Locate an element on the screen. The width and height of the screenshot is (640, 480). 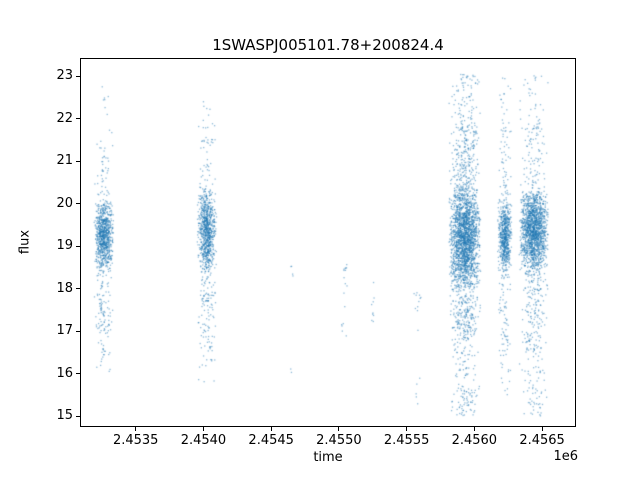
y-axis-label: flux is located at coordinates (25, 242).